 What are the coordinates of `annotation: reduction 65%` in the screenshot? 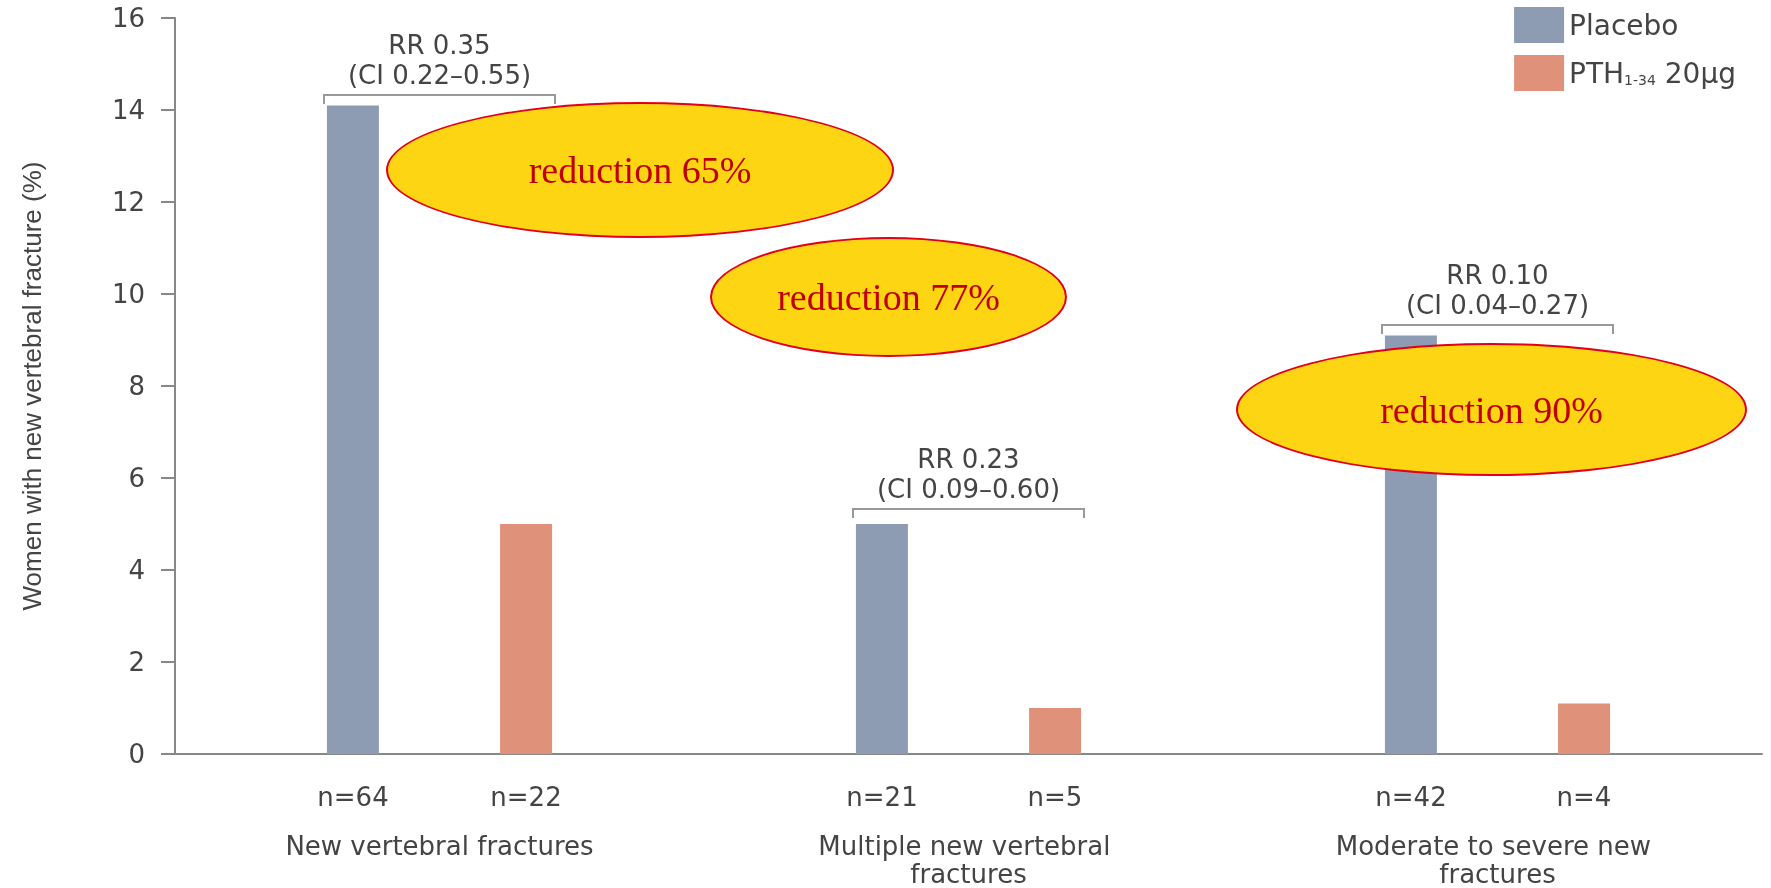 It's located at (640, 170).